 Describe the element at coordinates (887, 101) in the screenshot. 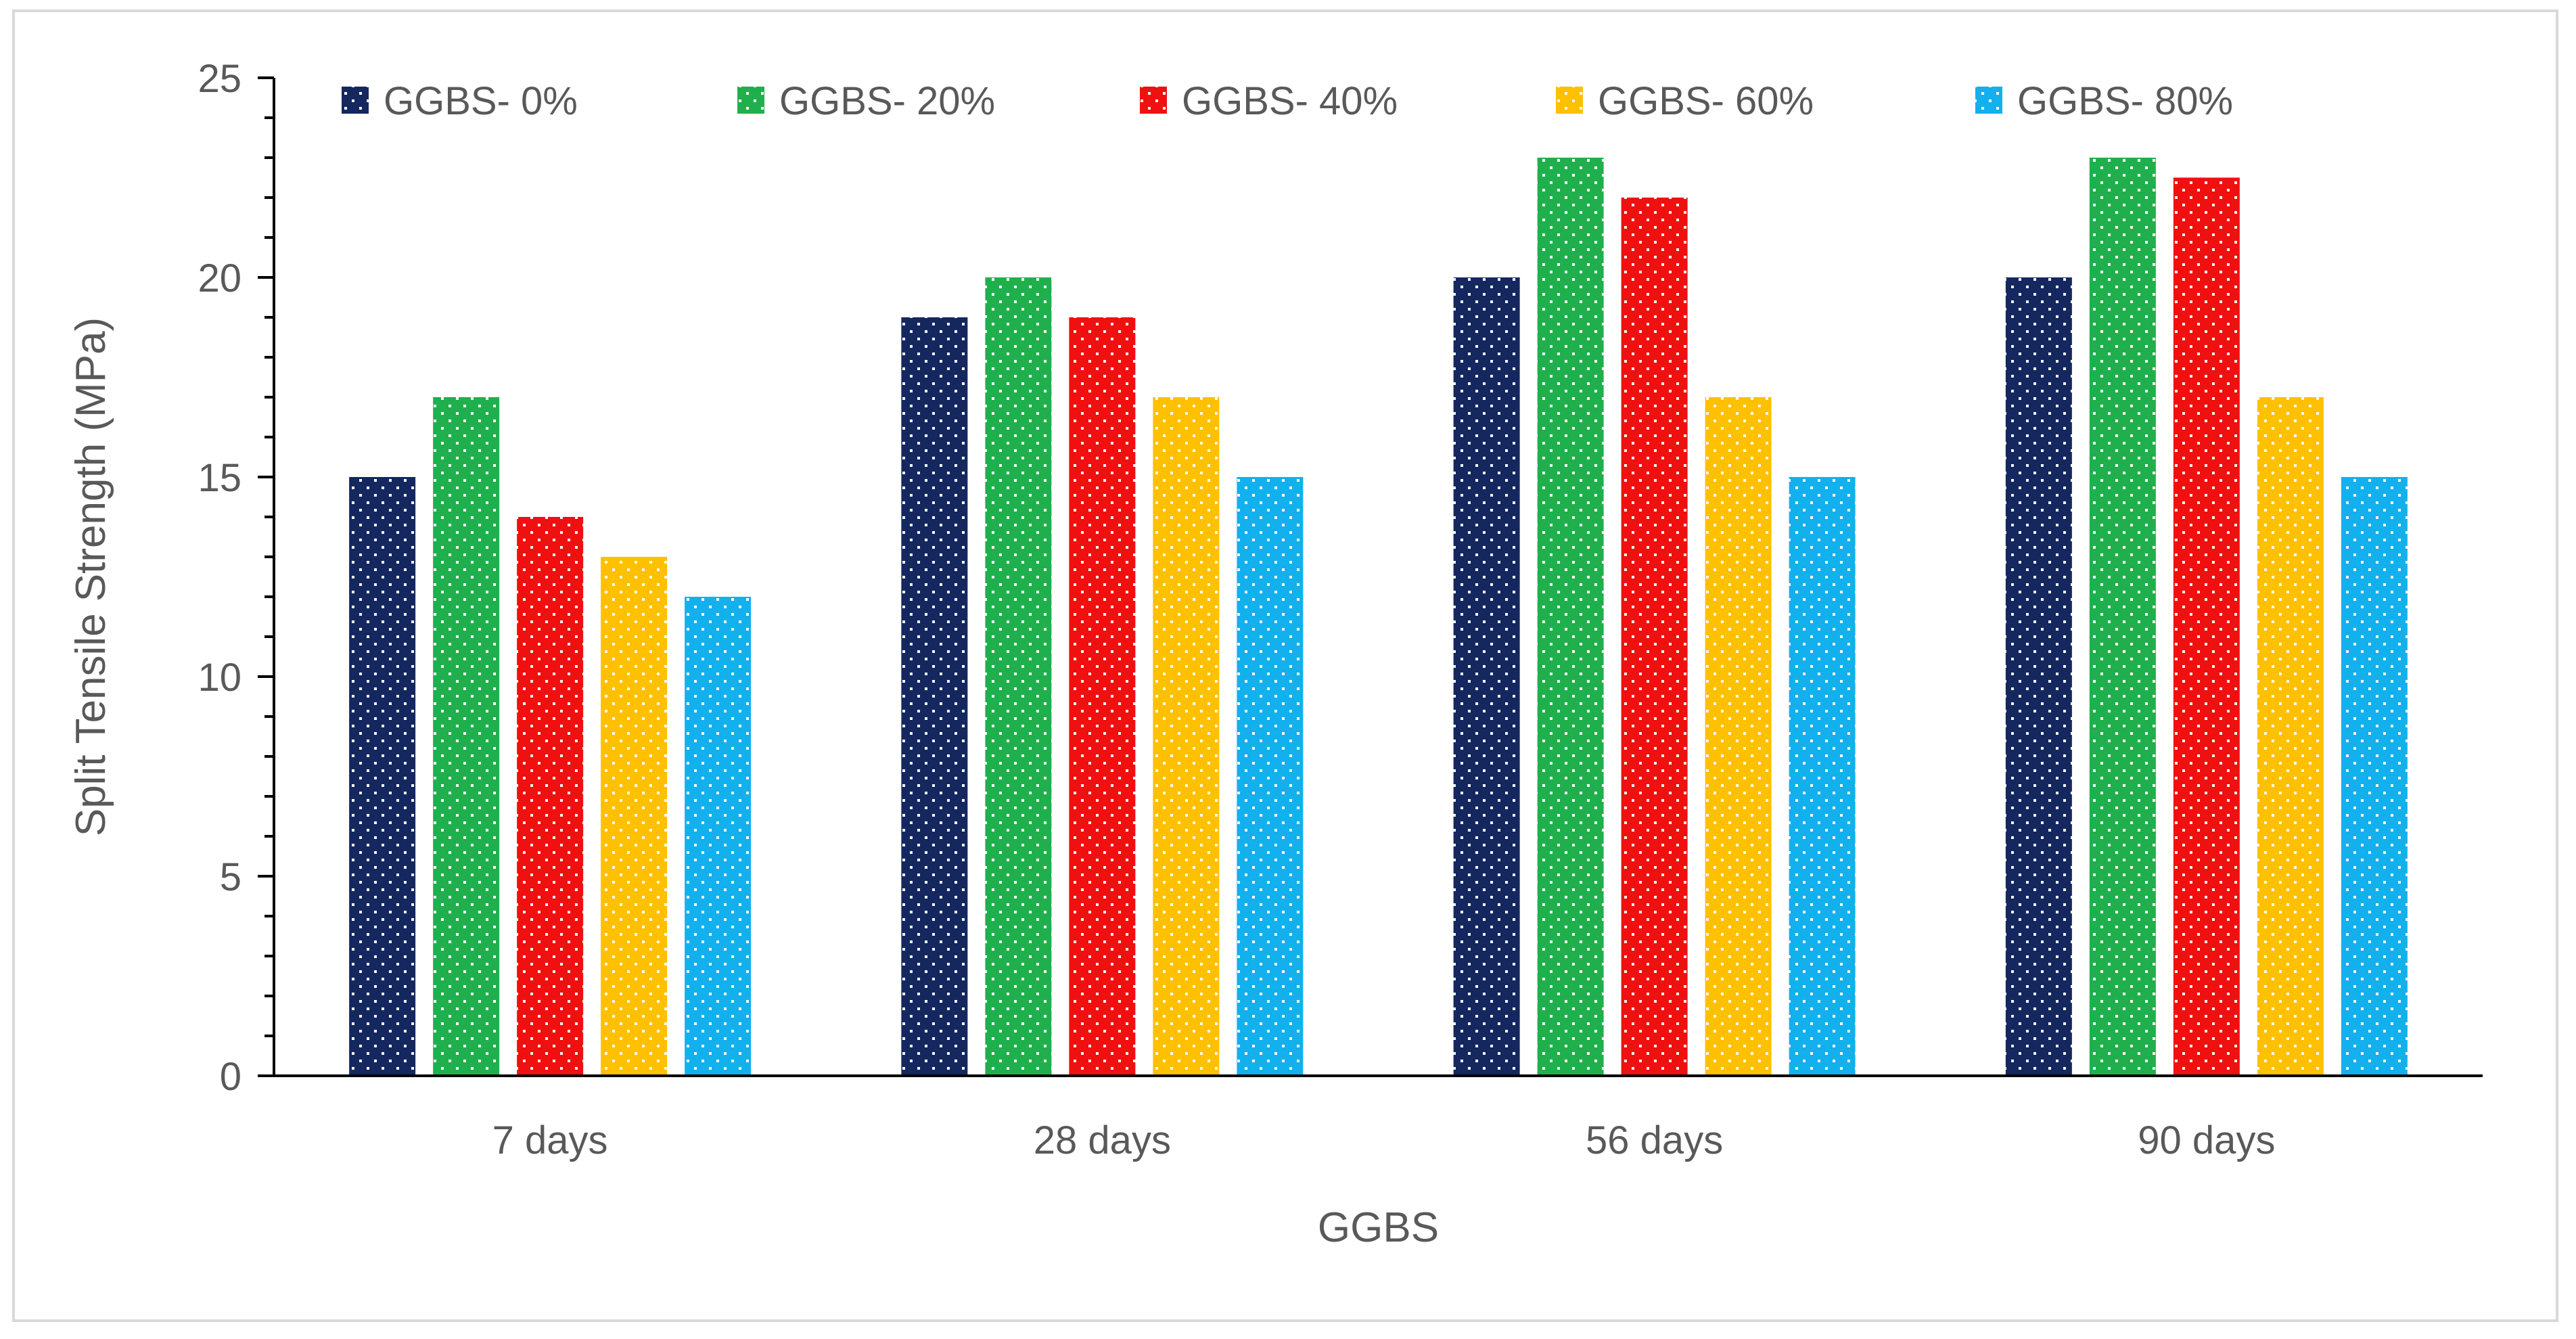

I see `legend-label: GGBS- 20%` at that location.